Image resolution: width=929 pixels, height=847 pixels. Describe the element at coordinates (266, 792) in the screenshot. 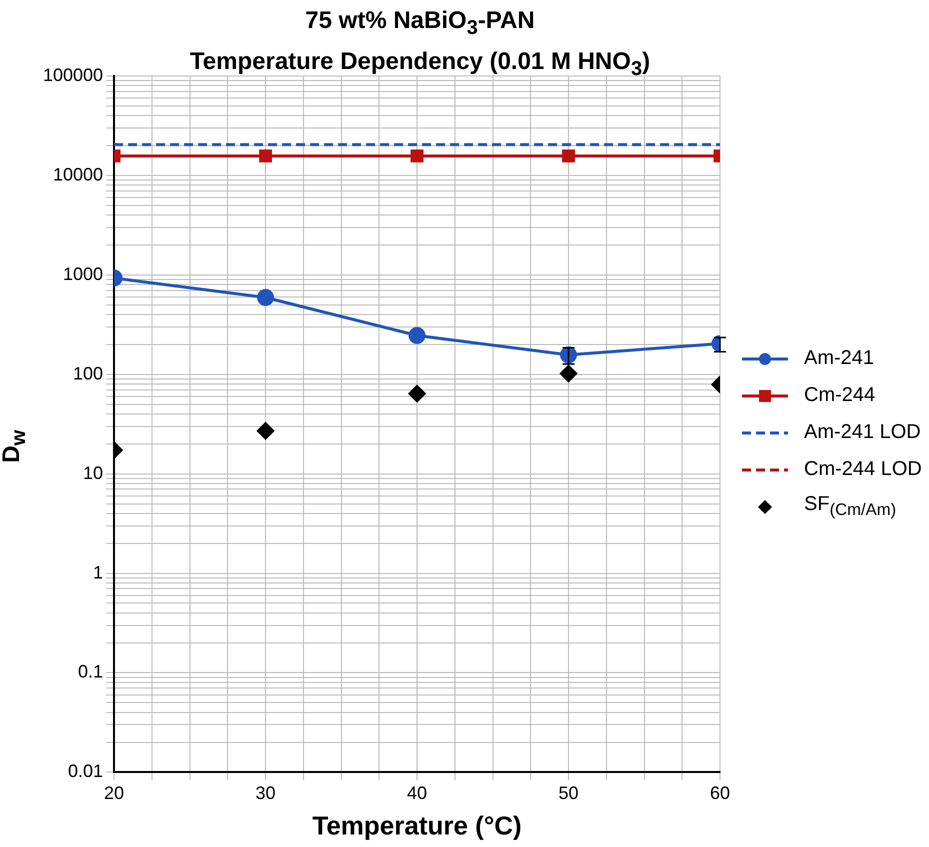

I see `x-tick-label: 30` at that location.